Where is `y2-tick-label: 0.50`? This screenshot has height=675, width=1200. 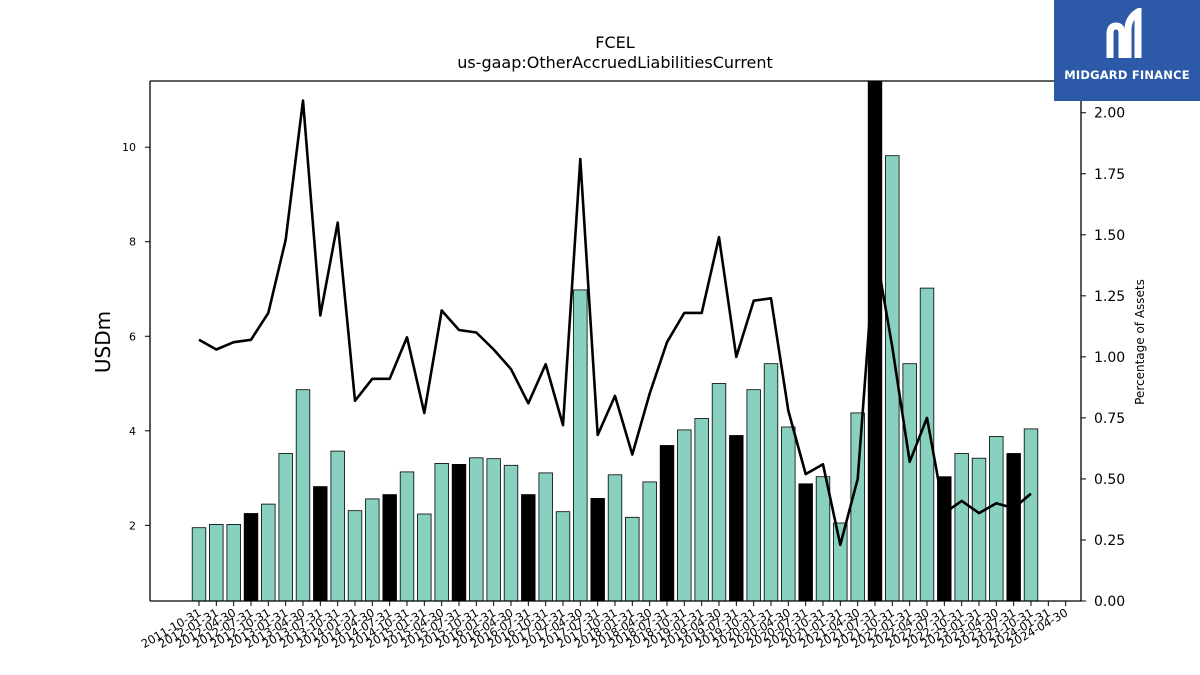 y2-tick-label: 0.50 is located at coordinates (1109, 480).